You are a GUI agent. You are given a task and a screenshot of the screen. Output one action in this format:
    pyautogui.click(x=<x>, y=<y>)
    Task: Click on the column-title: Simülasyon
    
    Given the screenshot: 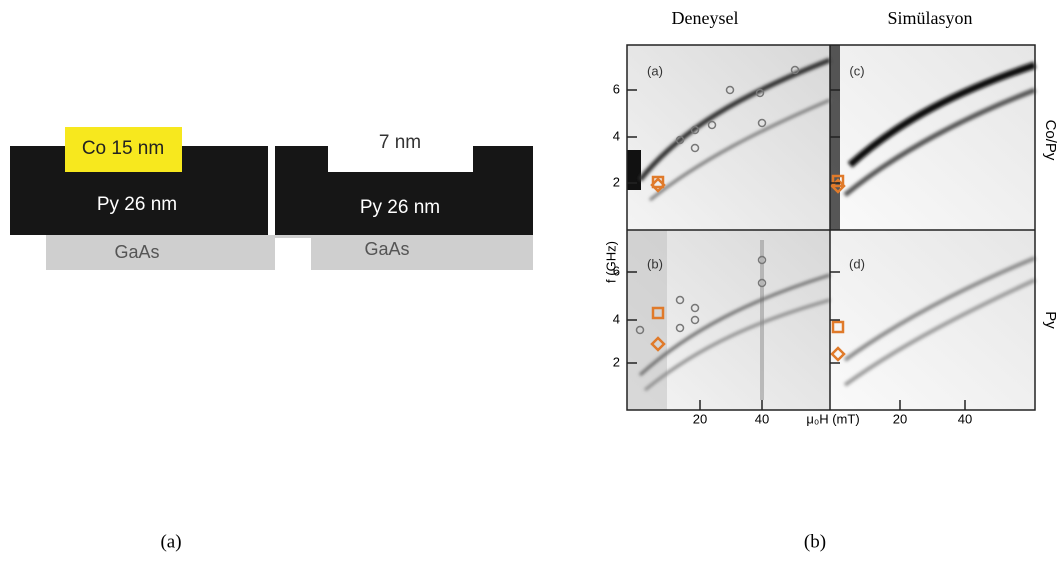 What is the action you would take?
    pyautogui.click(x=929, y=18)
    